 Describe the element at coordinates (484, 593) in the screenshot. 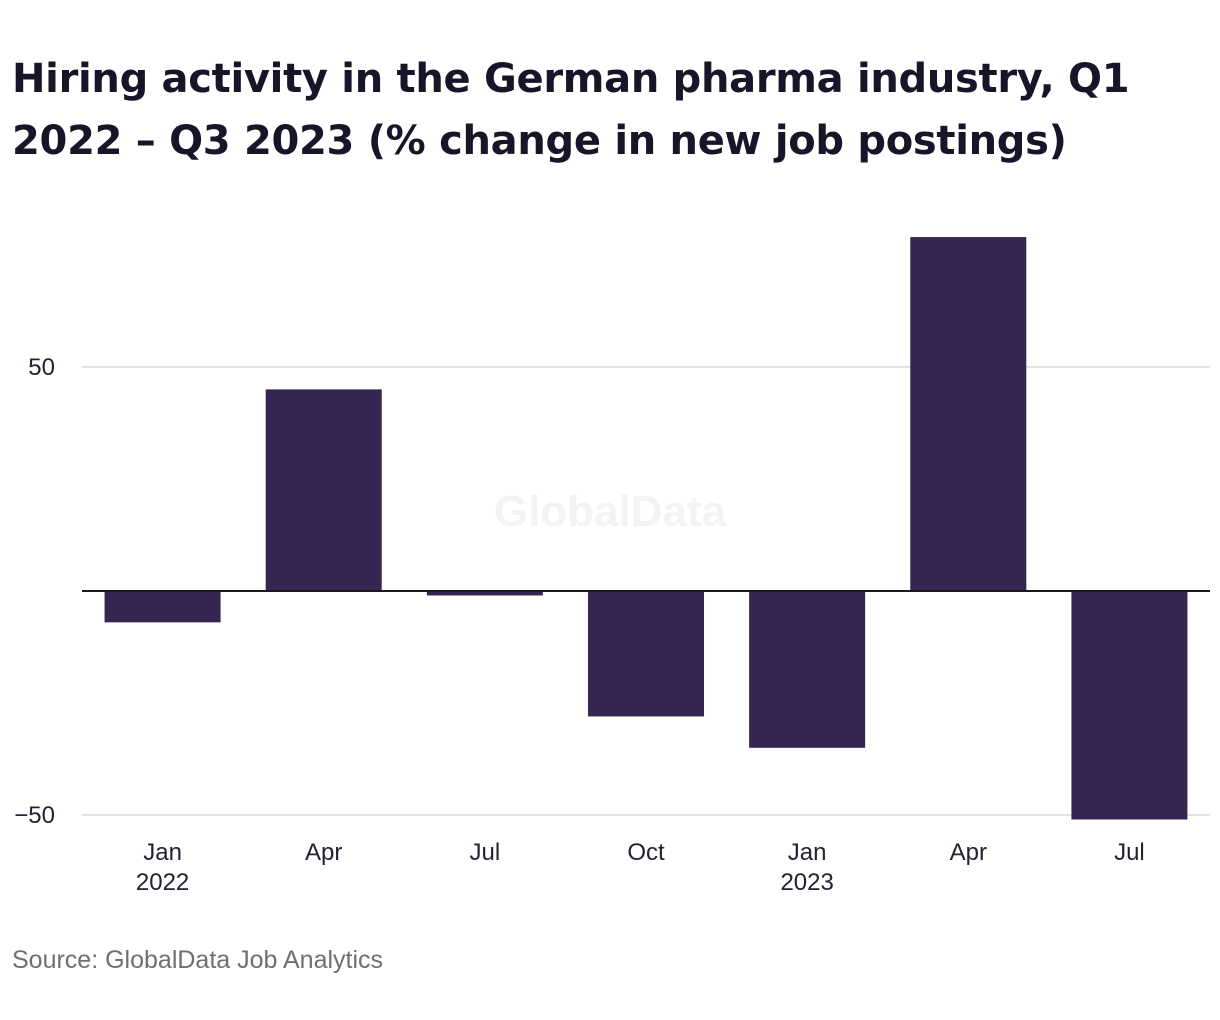

I see `bar-jul-2022` at that location.